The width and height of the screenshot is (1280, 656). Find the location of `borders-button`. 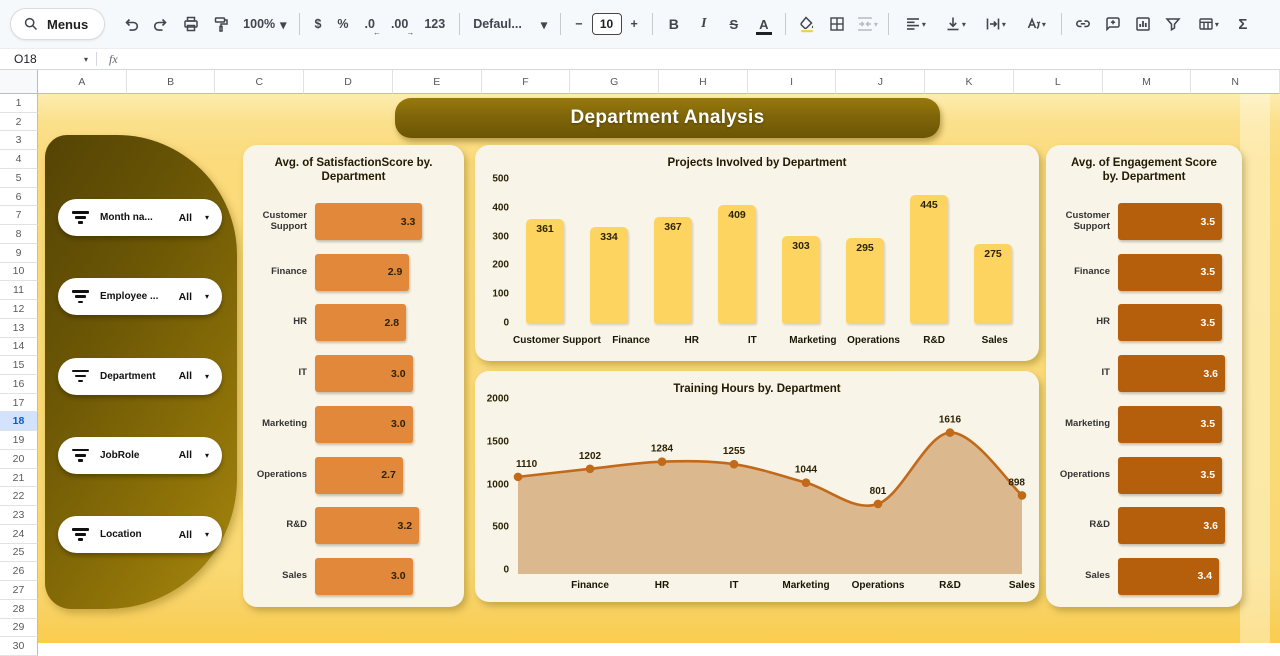

borders-button is located at coordinates (837, 24).